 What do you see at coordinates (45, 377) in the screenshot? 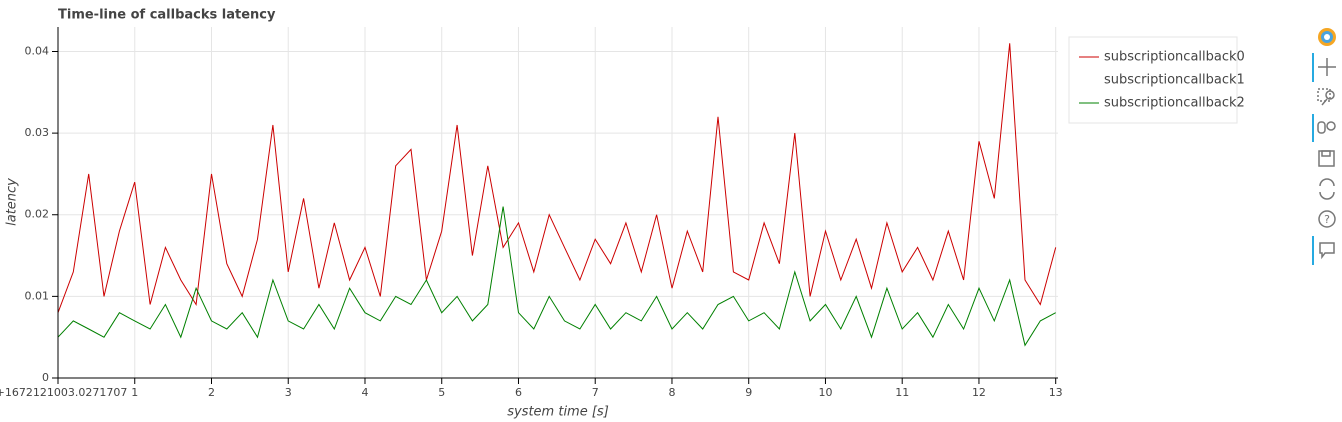
I see `y-tick-label: 0` at bounding box center [45, 377].